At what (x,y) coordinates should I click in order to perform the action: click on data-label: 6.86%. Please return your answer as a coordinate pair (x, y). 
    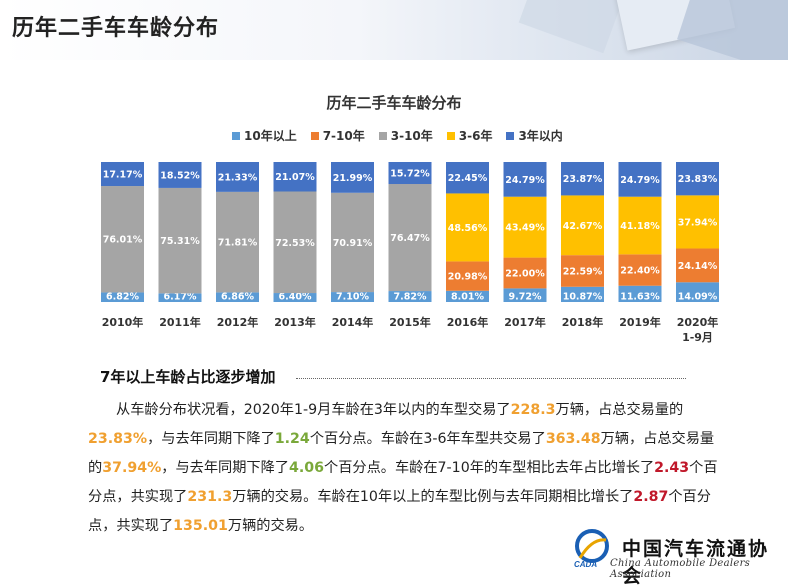
    Looking at the image, I should click on (237, 297).